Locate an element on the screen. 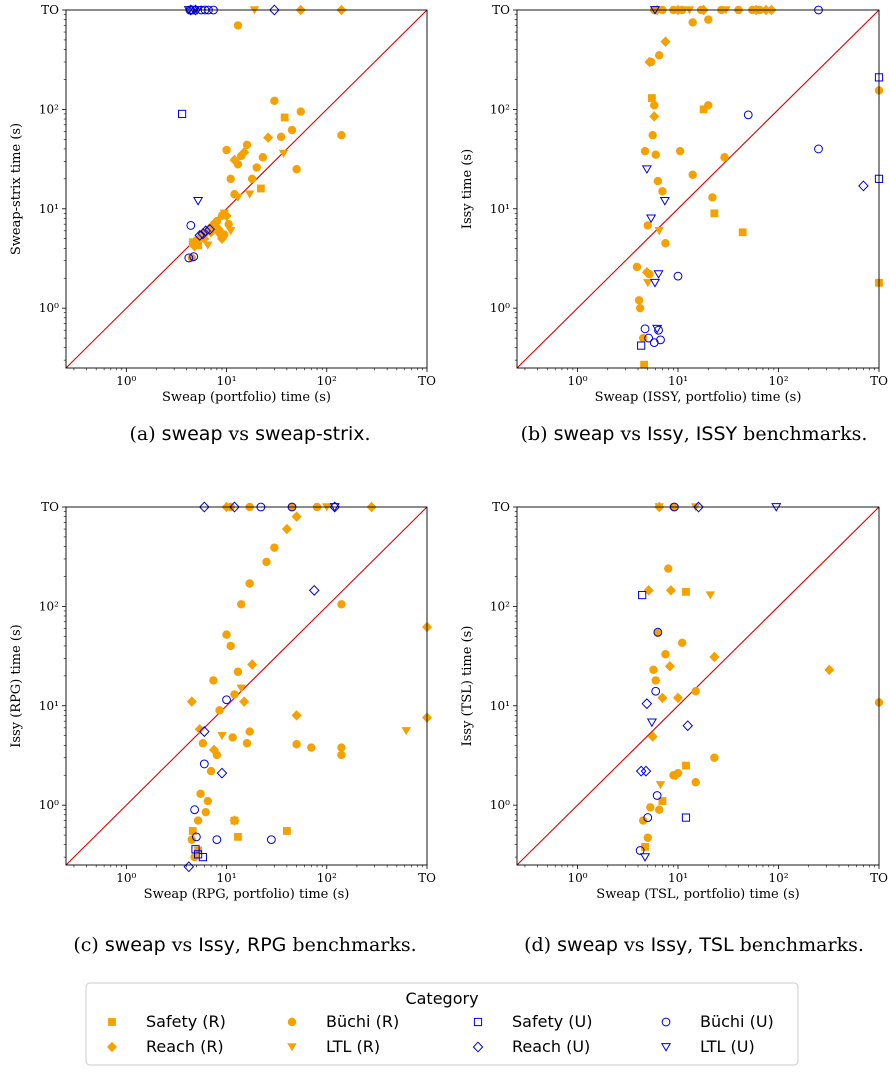 The height and width of the screenshot is (1072, 889). legend-label: Reach (U) is located at coordinates (551, 1046).